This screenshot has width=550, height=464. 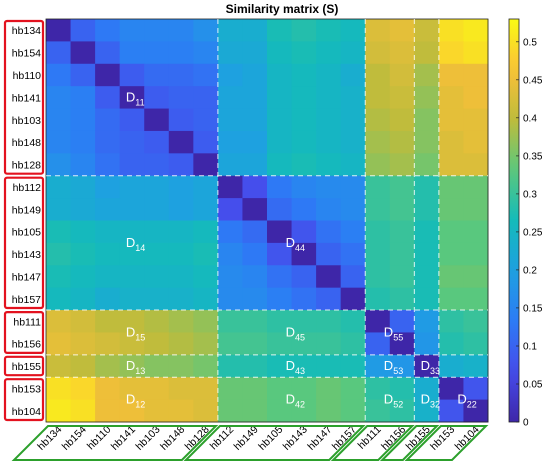 I want to click on column-group-box, so click(x=446, y=443).